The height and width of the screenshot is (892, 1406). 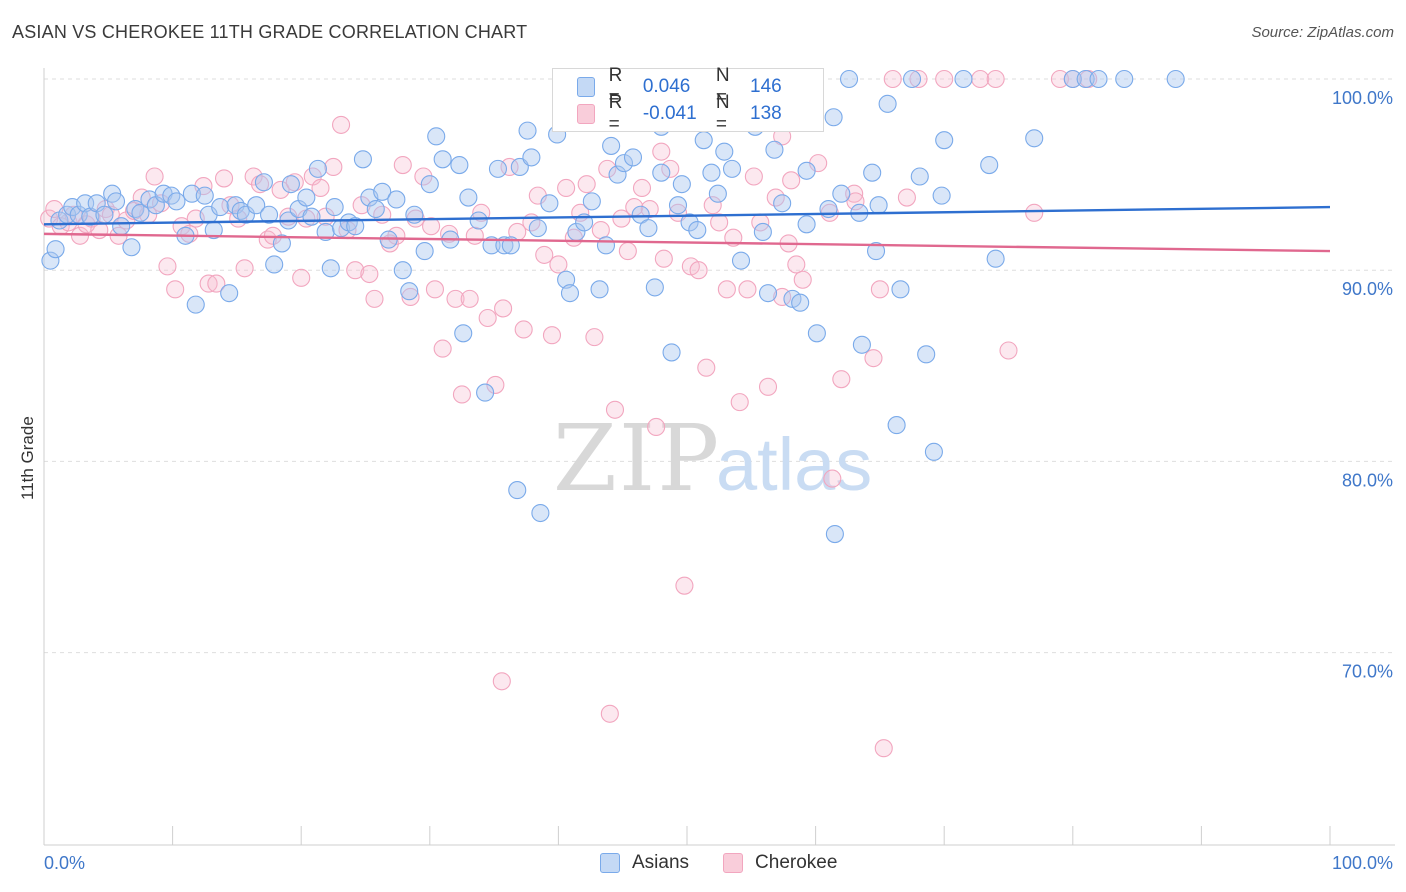 What do you see at coordinates (780, 863) in the screenshot?
I see `legend-item-cherokee: Cherokee` at bounding box center [780, 863].